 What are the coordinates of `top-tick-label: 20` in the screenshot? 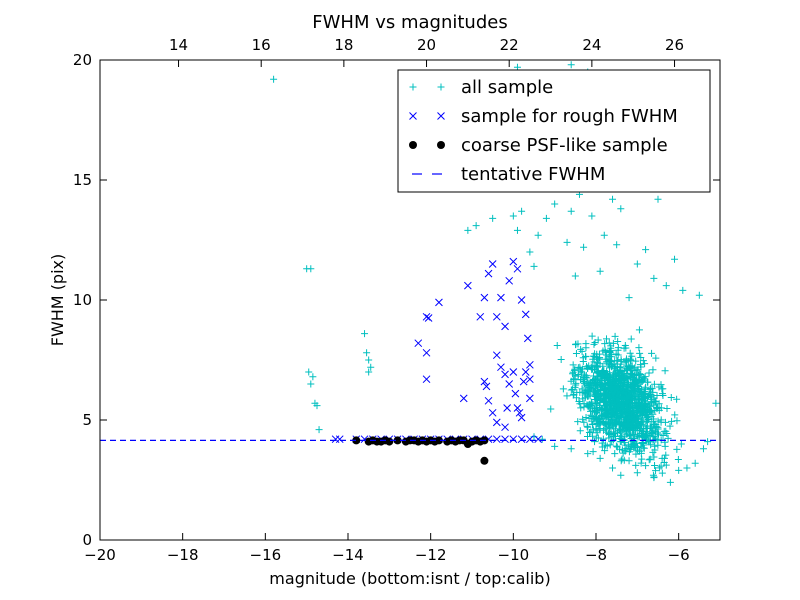 It's located at (426, 45).